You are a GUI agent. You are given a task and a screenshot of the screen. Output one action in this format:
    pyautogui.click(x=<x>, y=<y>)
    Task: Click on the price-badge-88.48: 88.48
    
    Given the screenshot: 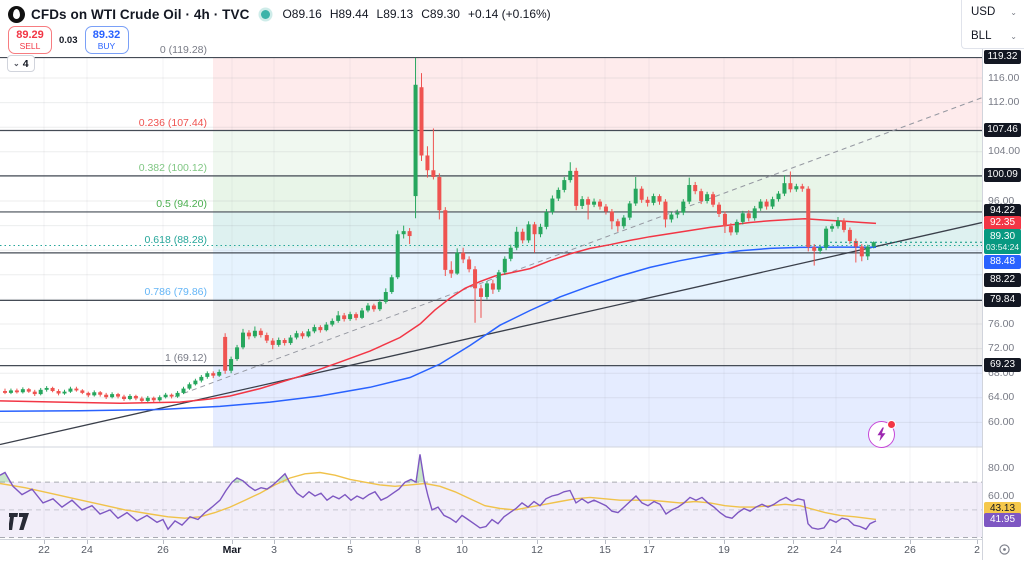 What is the action you would take?
    pyautogui.click(x=1002, y=261)
    